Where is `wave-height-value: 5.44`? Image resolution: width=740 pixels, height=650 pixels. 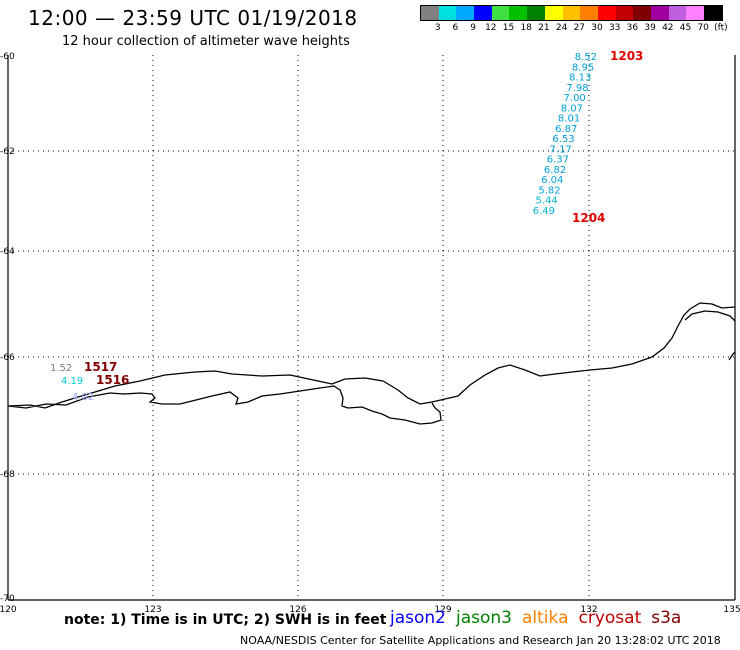 wave-height-value: 5.44 is located at coordinates (547, 201).